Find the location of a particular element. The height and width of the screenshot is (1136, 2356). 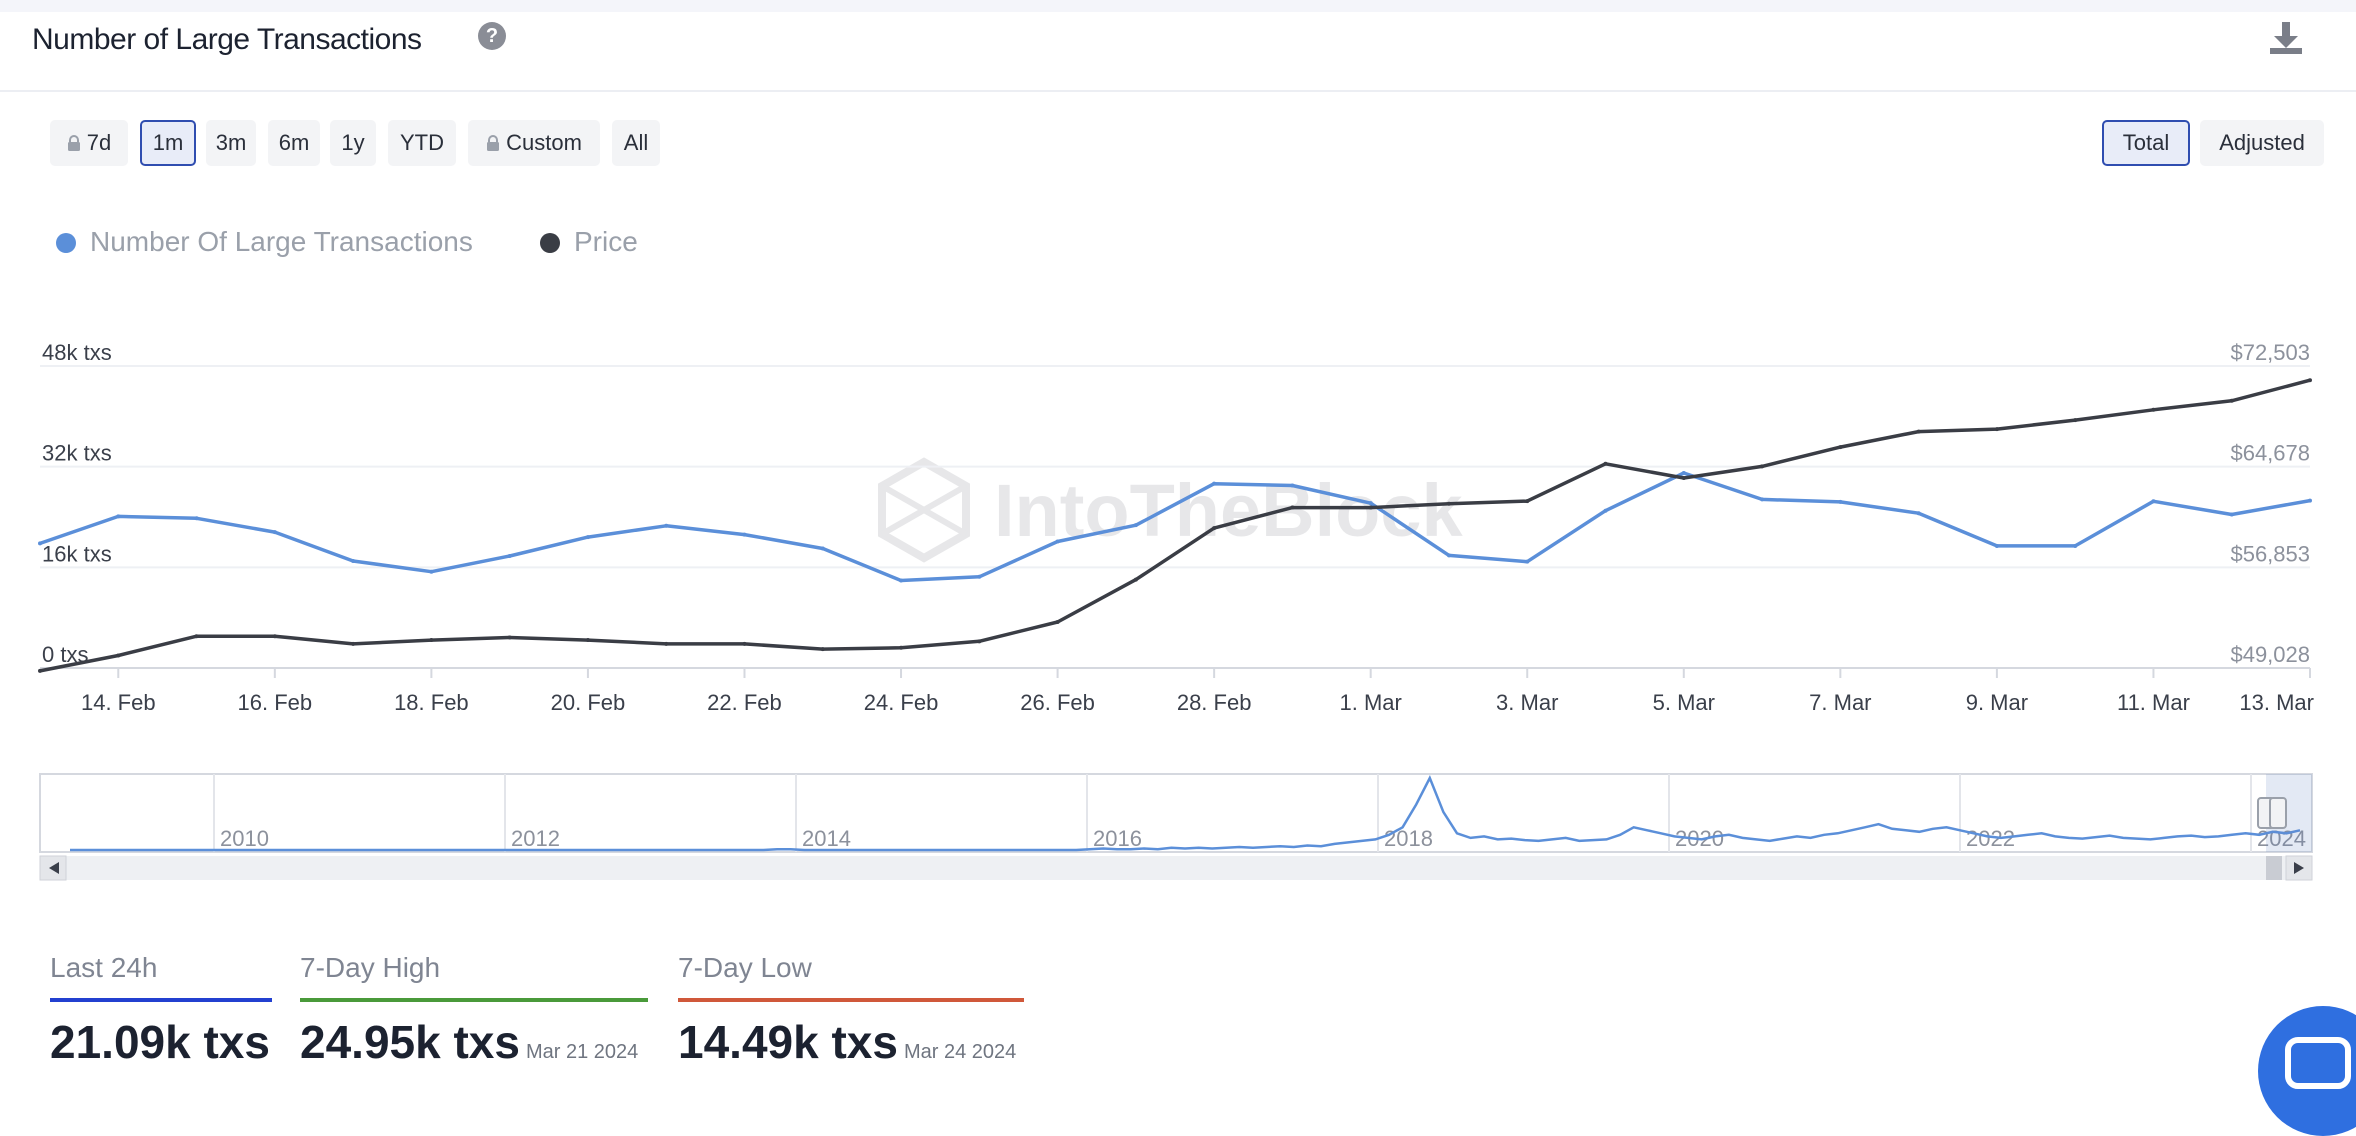

range-button-all: All is located at coordinates (636, 143).